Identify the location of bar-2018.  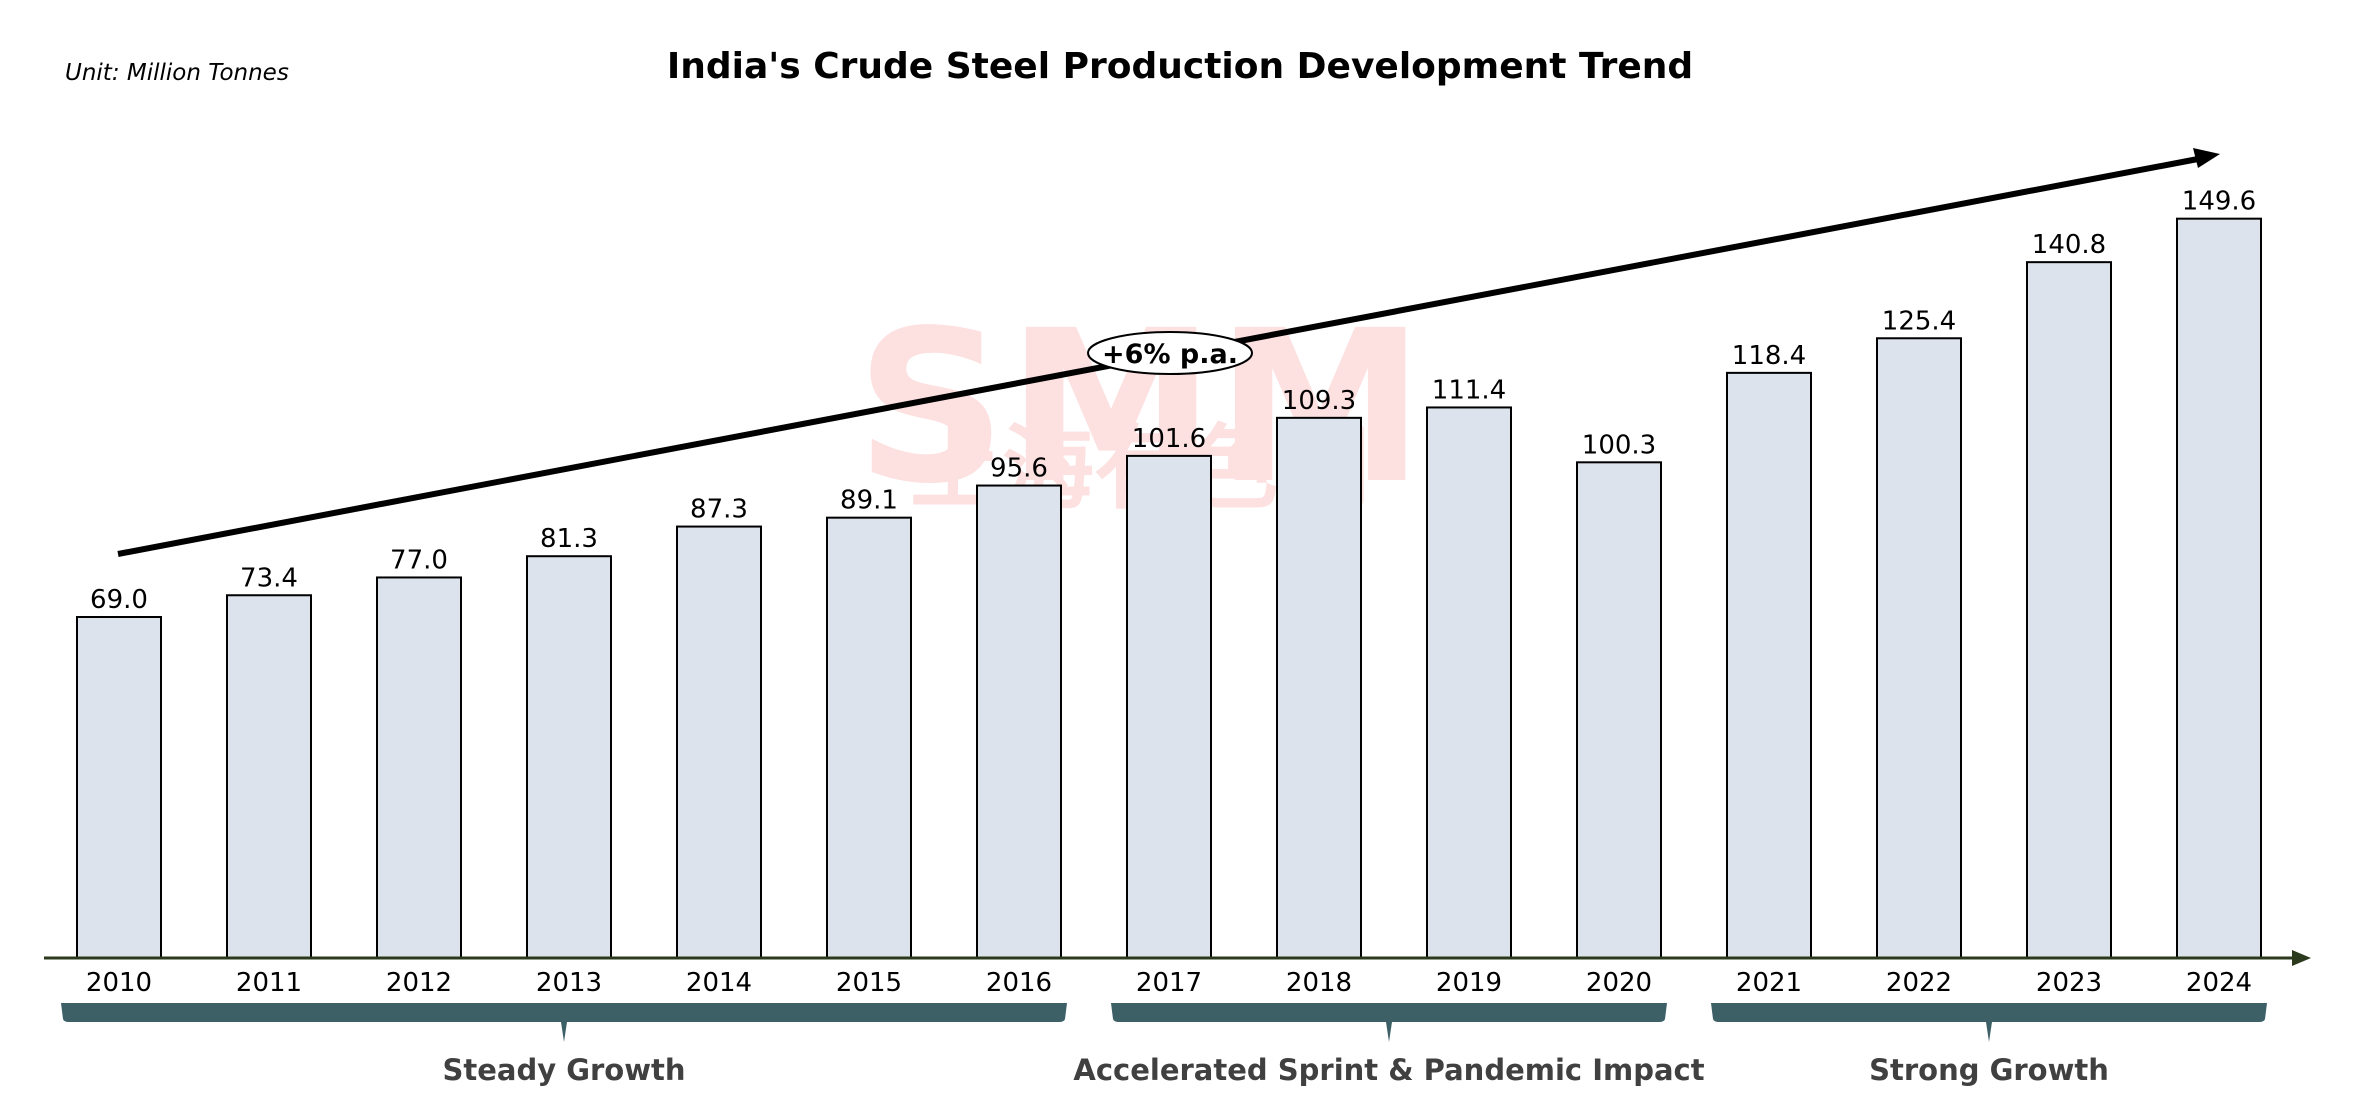
(1319, 687).